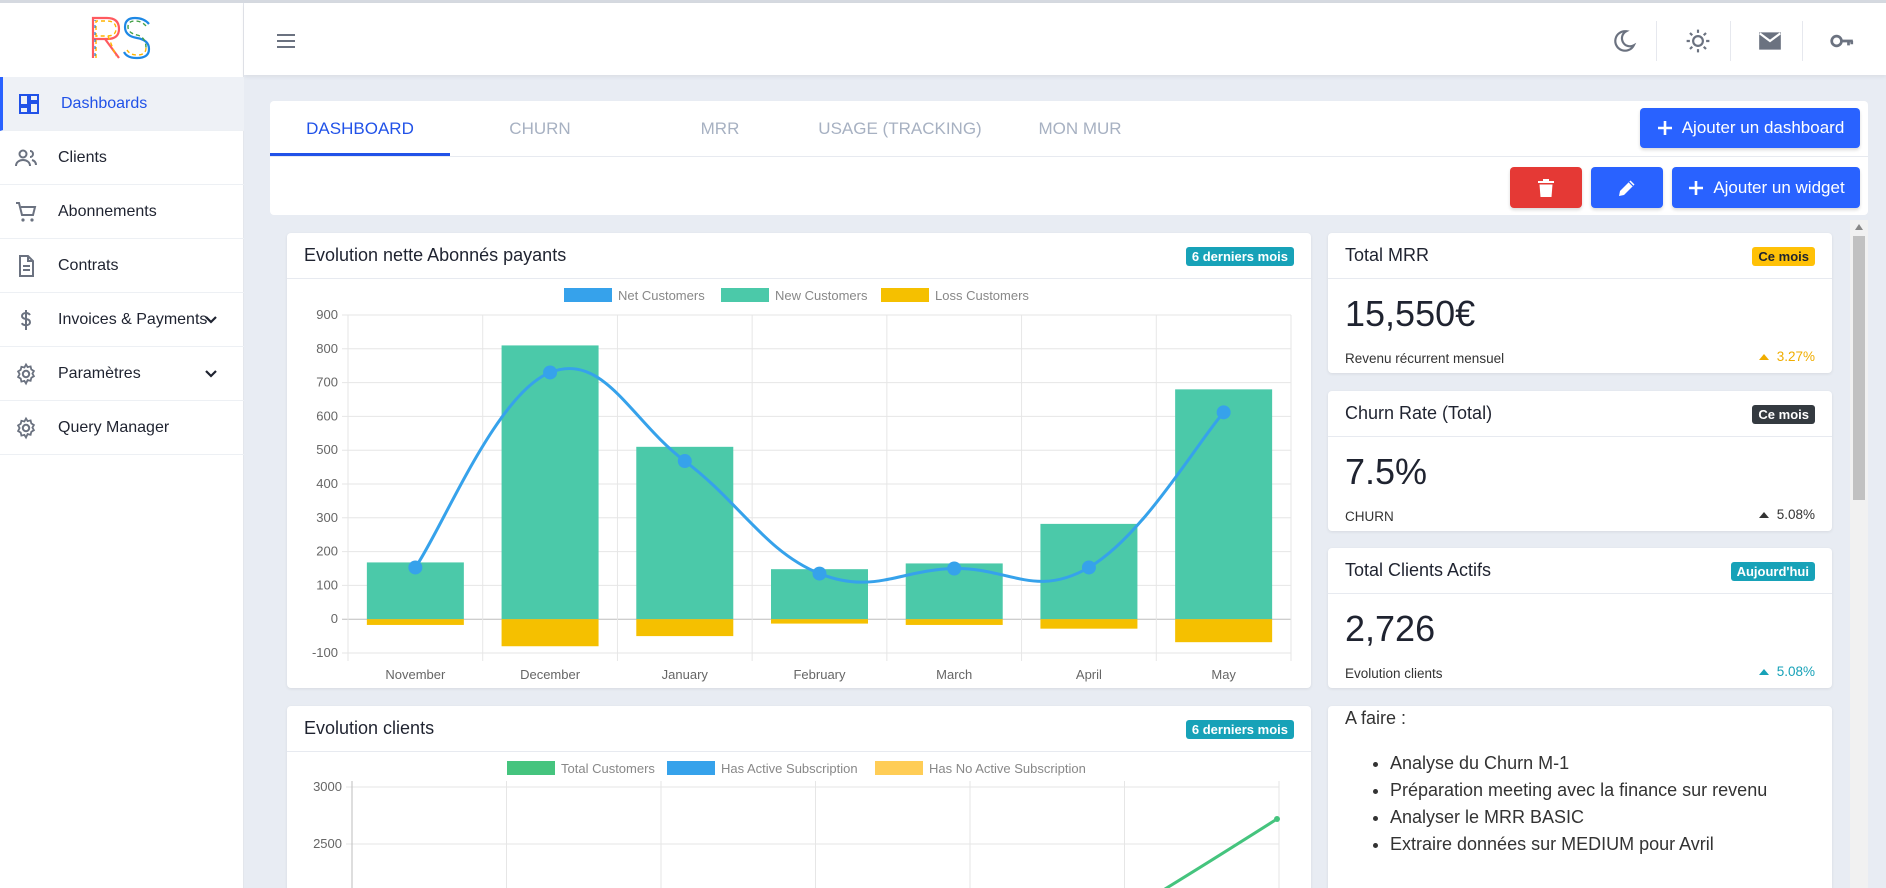 Image resolution: width=1886 pixels, height=888 pixels. I want to click on hamburger-menu-icon, so click(286, 41).